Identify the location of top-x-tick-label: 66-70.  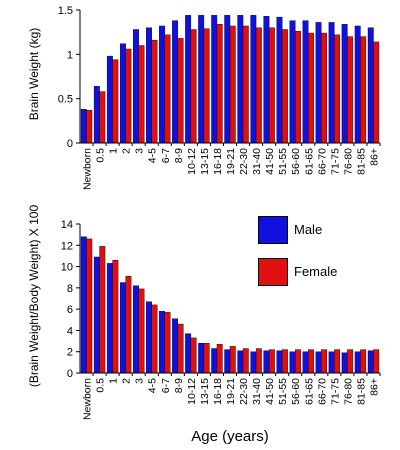
(322, 161).